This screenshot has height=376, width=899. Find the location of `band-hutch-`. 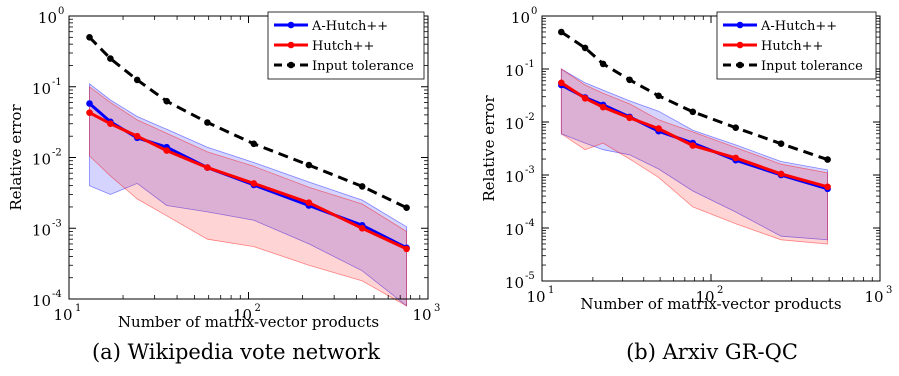

band-hutch- is located at coordinates (694, 156).